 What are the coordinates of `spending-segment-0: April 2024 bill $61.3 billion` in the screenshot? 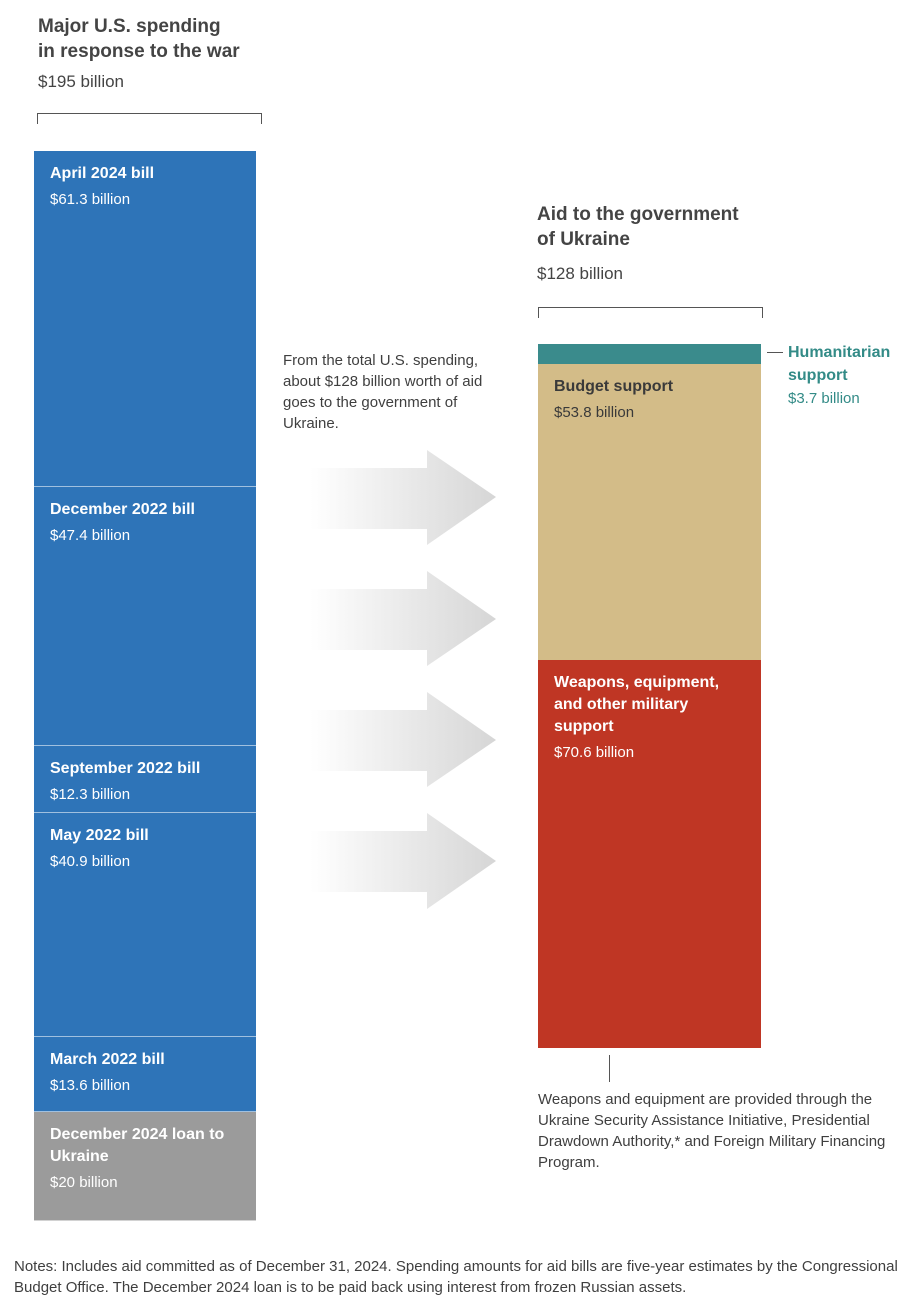 It's located at (145, 319).